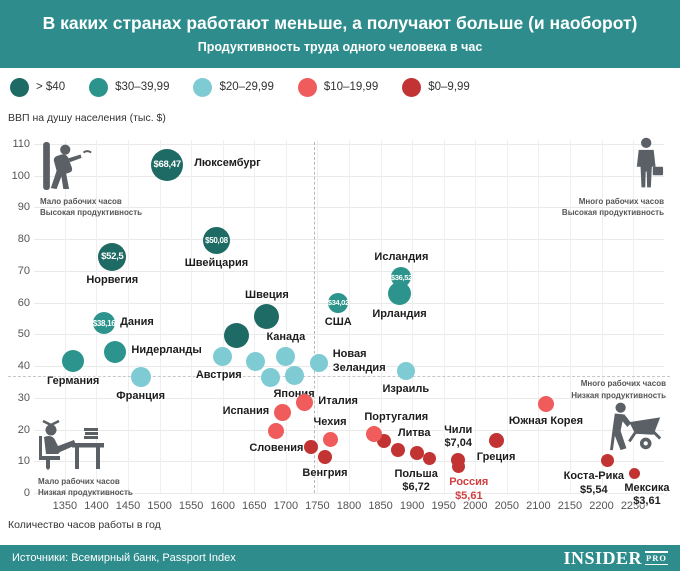 This screenshot has height=571, width=680. Describe the element at coordinates (339, 376) in the screenshot. I see `average-gdp-dashed-line` at that location.